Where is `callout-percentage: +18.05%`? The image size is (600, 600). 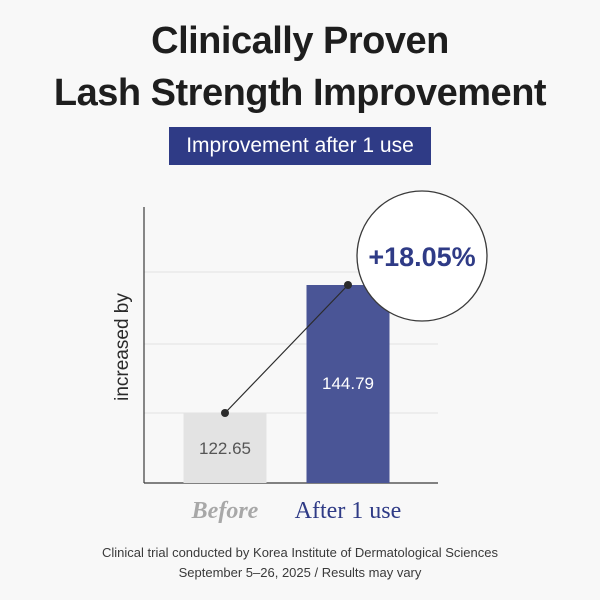 callout-percentage: +18.05% is located at coordinates (421, 257).